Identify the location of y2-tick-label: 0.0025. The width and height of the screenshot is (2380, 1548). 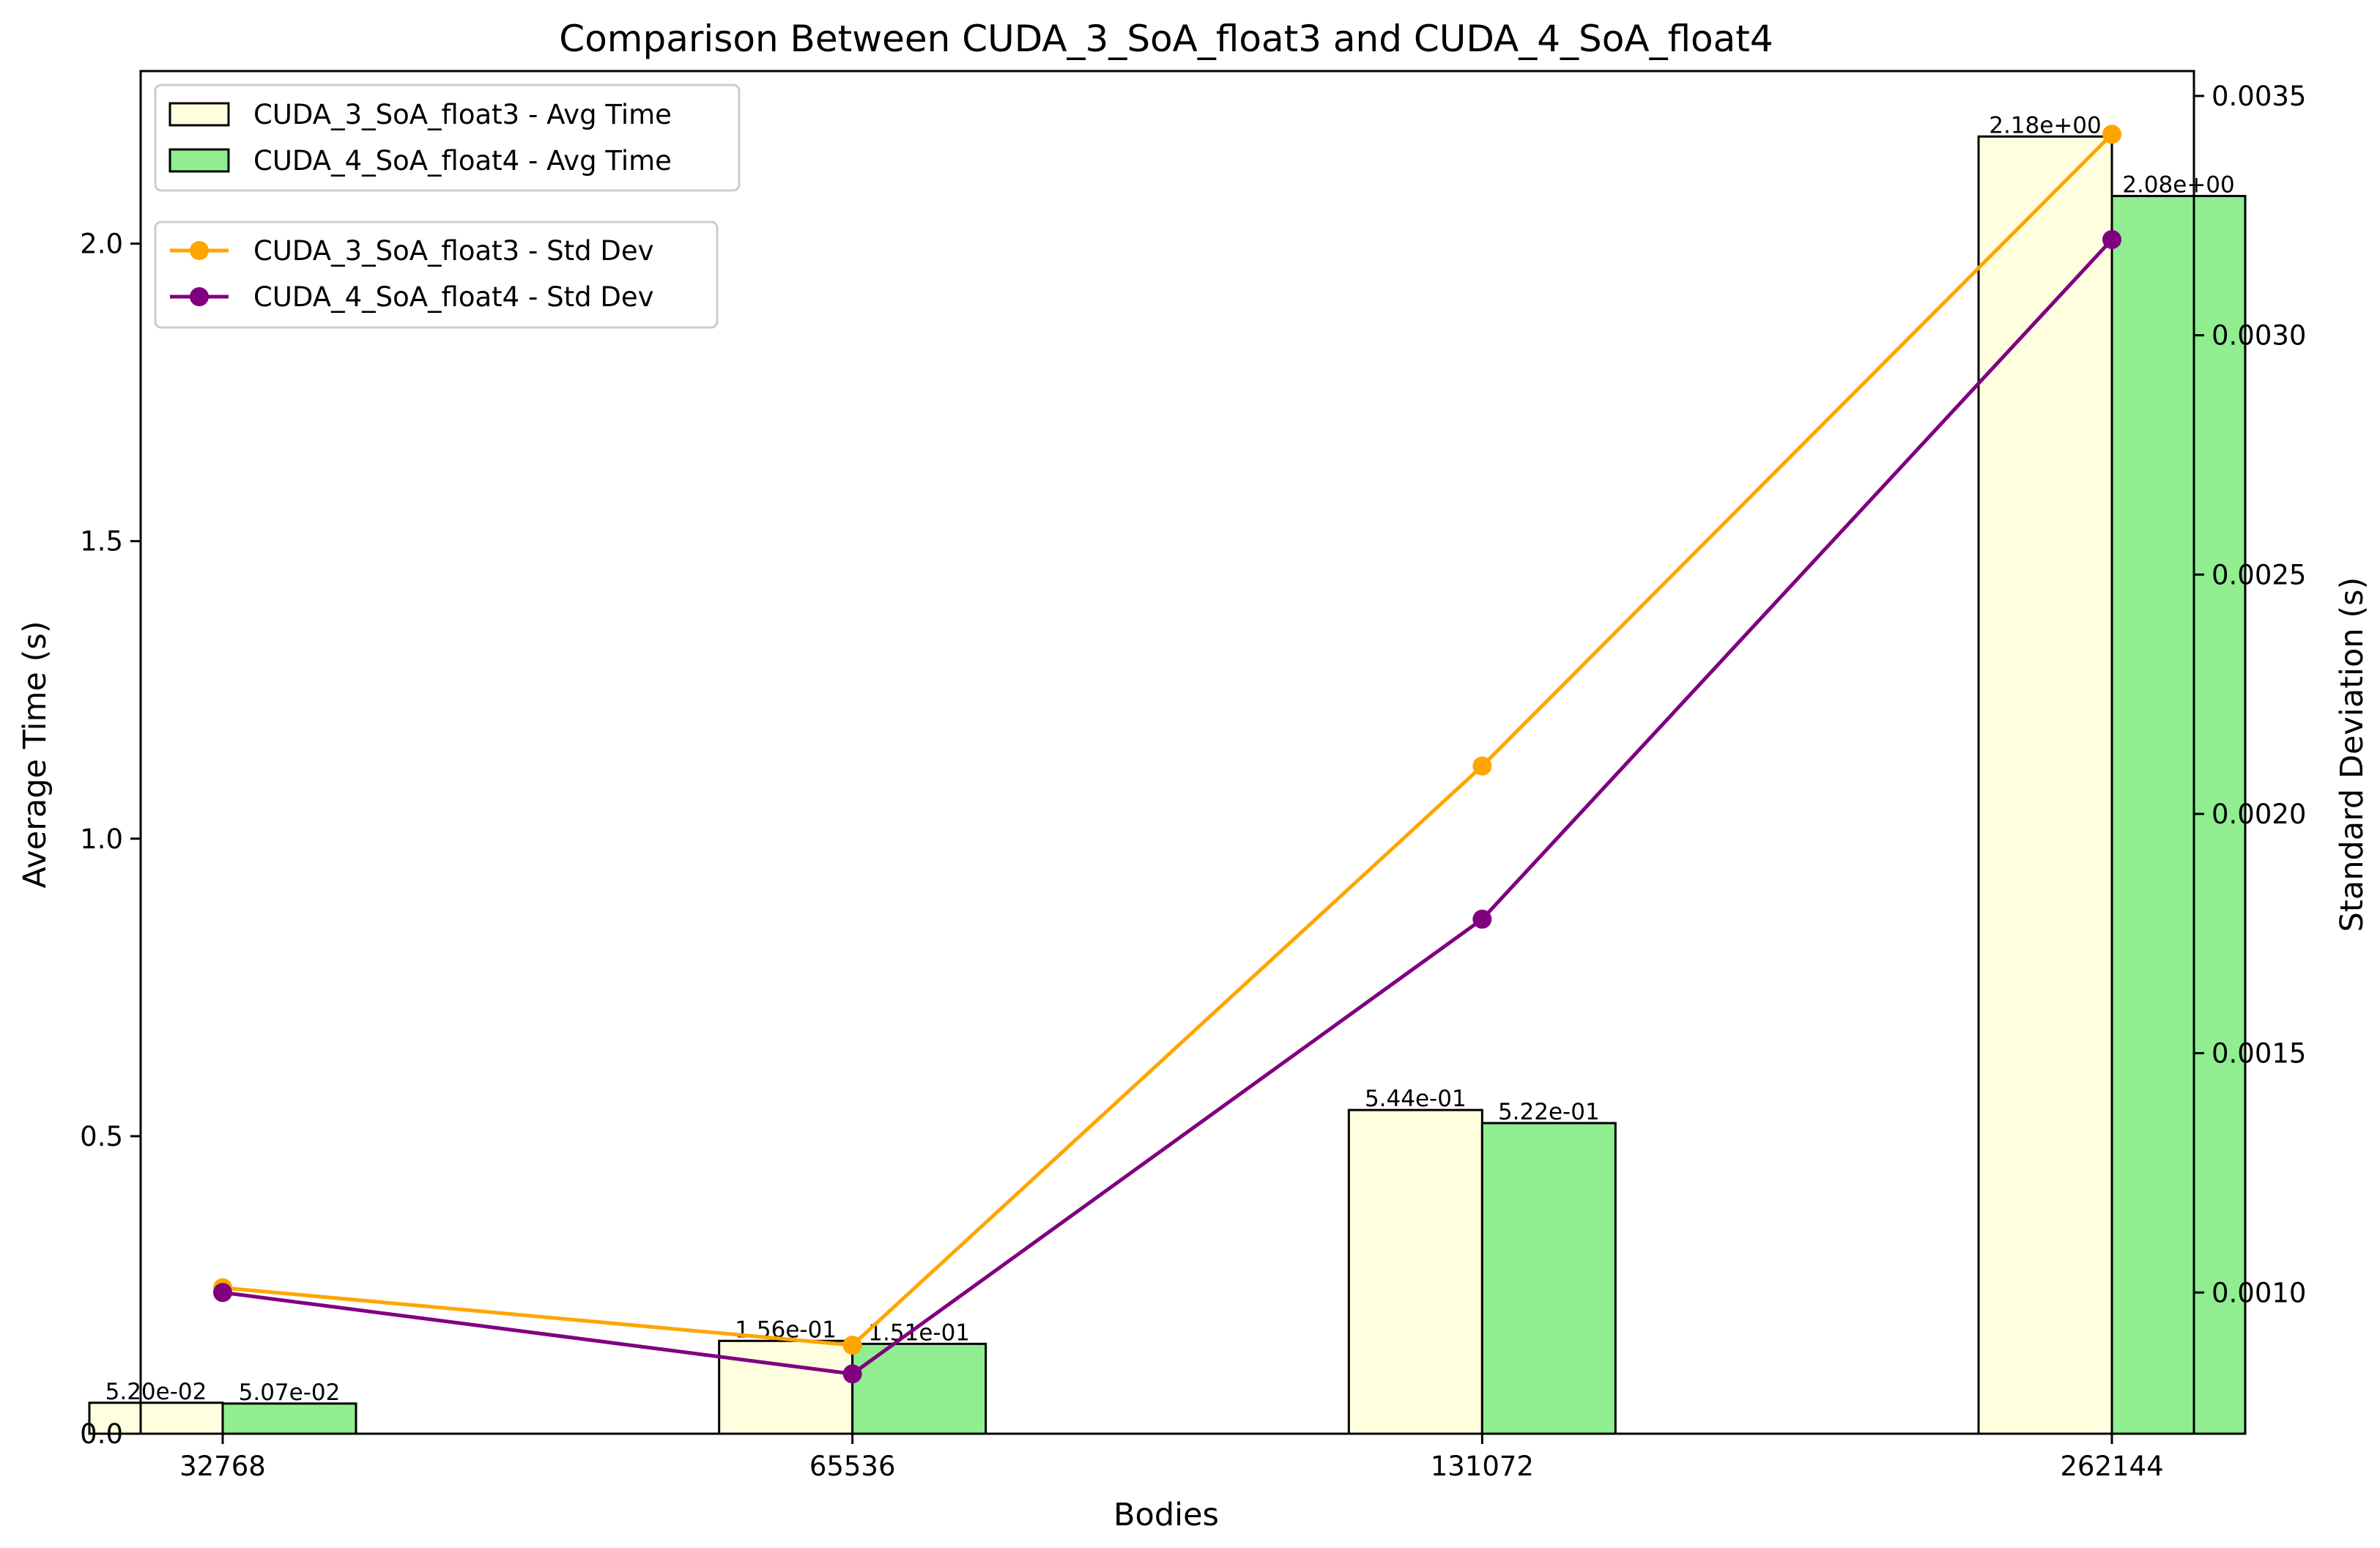
(2259, 574).